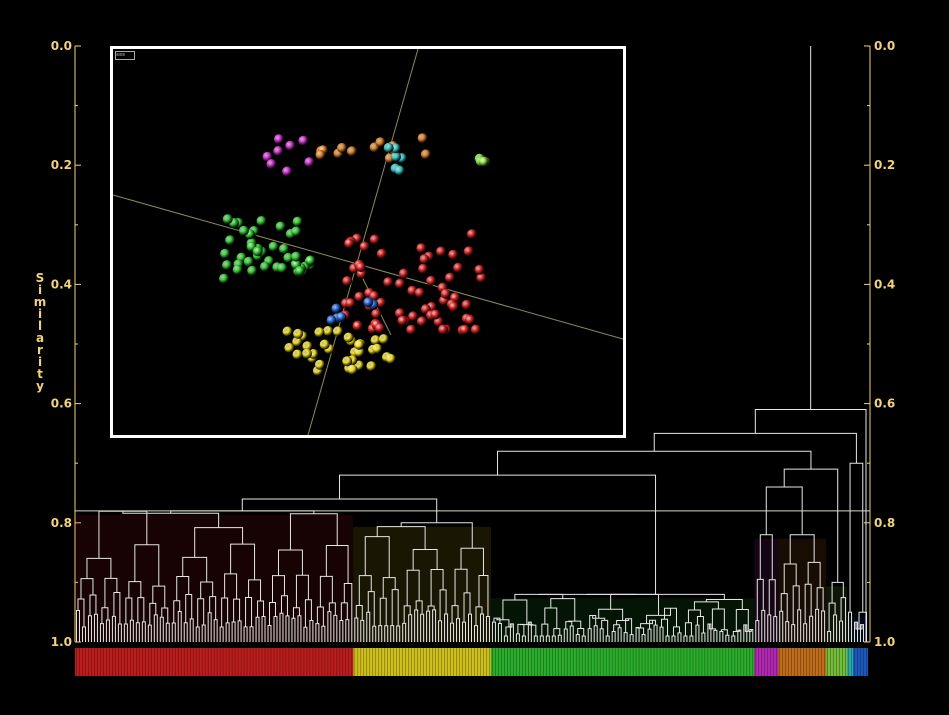 The image size is (949, 715). What do you see at coordinates (884, 523) in the screenshot?
I see `right-tick-label: 0.8` at bounding box center [884, 523].